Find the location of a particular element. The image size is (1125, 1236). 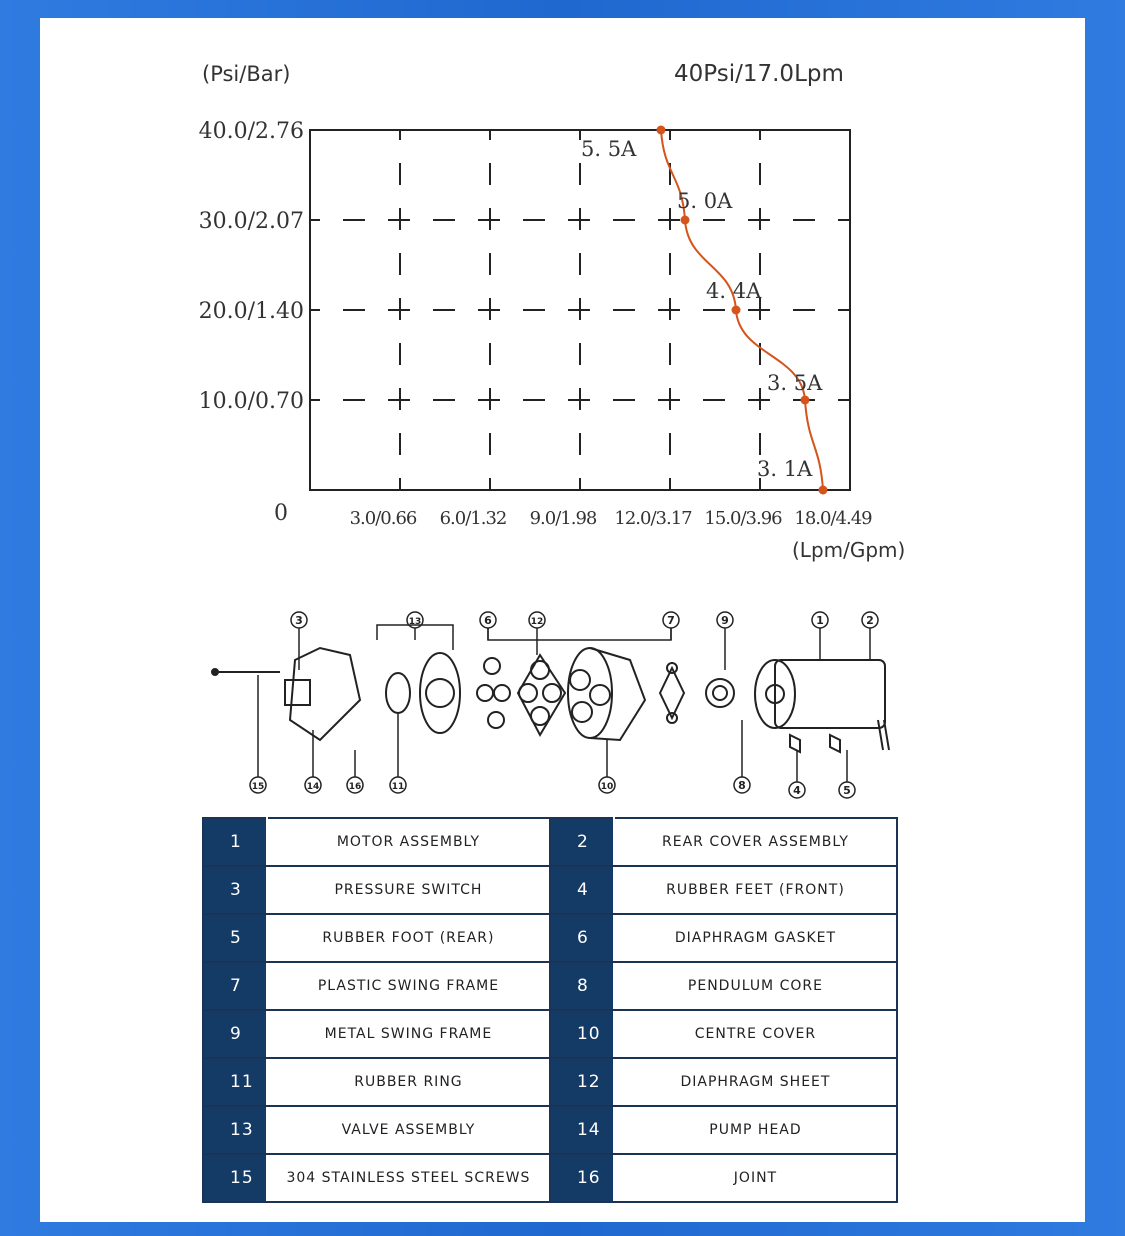

current-label: 5. 5A is located at coordinates (609, 149).